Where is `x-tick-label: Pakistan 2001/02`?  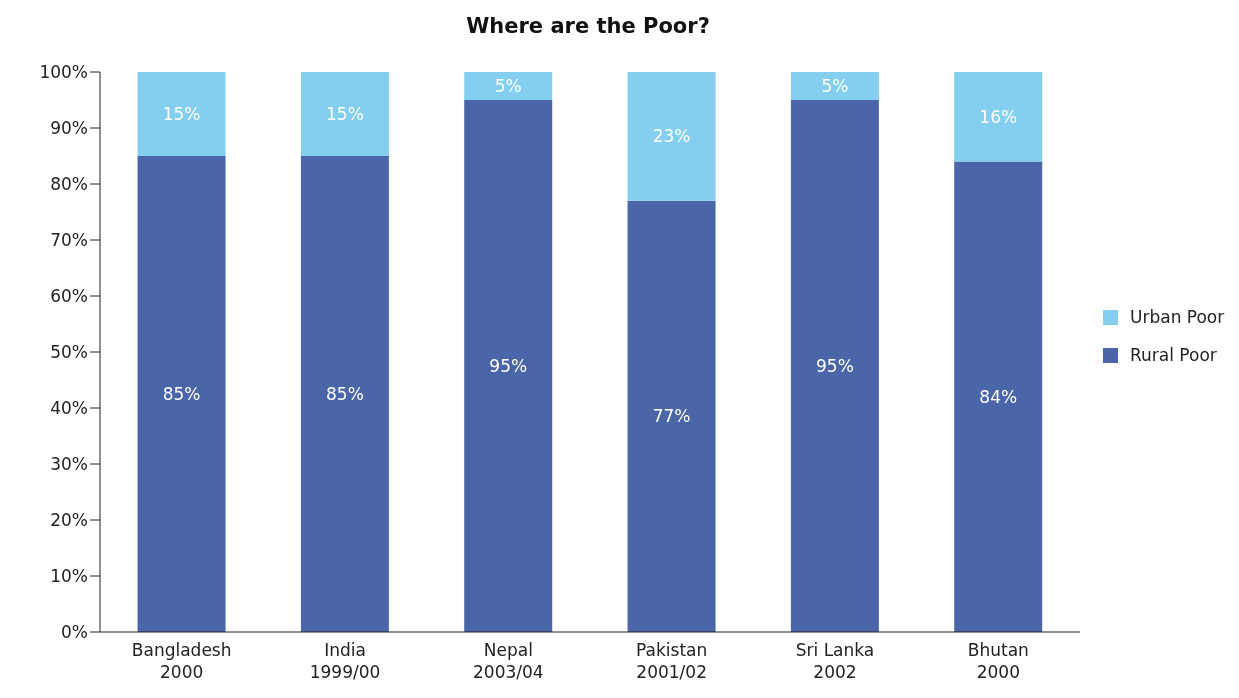 x-tick-label: Pakistan 2001/02 is located at coordinates (672, 661).